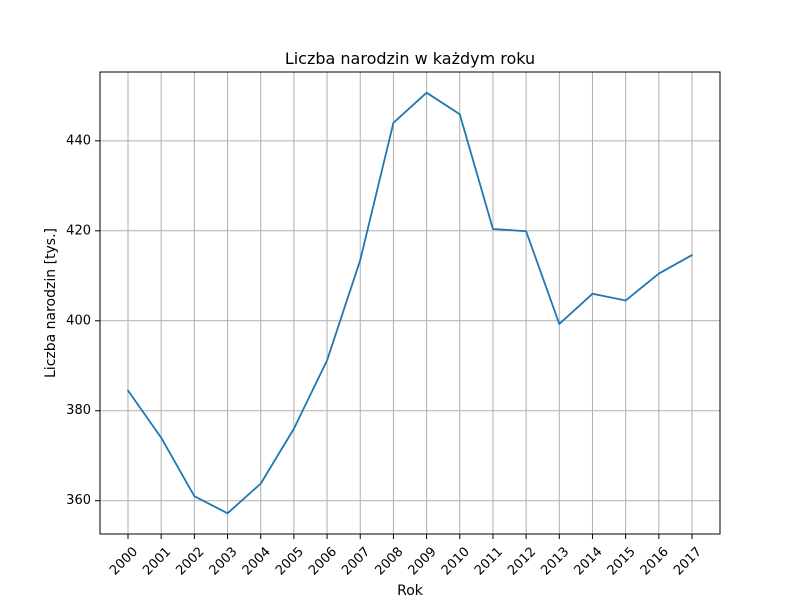  Describe the element at coordinates (78, 320) in the screenshot. I see `y-tick-label: 400` at that location.